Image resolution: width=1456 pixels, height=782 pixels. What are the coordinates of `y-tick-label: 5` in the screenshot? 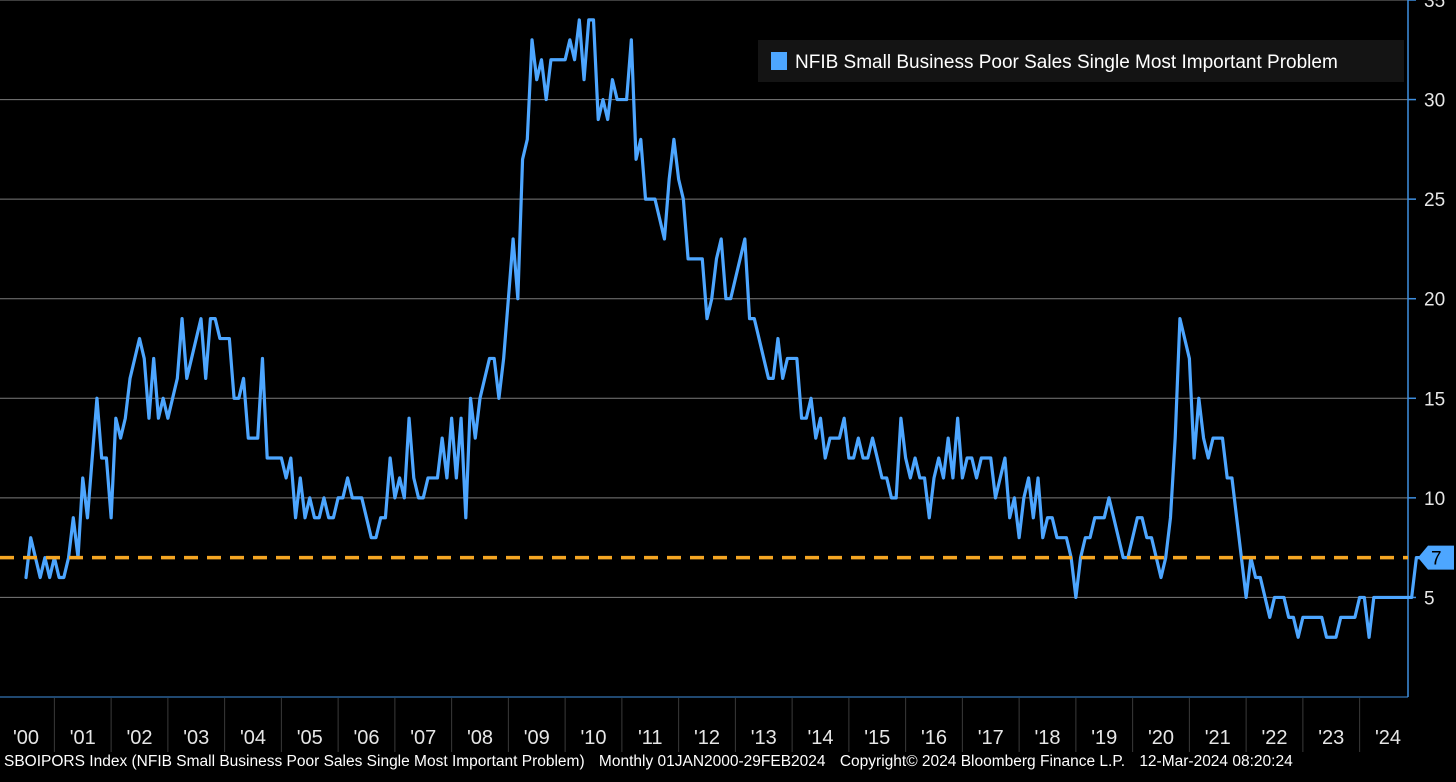 It's located at (1429, 598).